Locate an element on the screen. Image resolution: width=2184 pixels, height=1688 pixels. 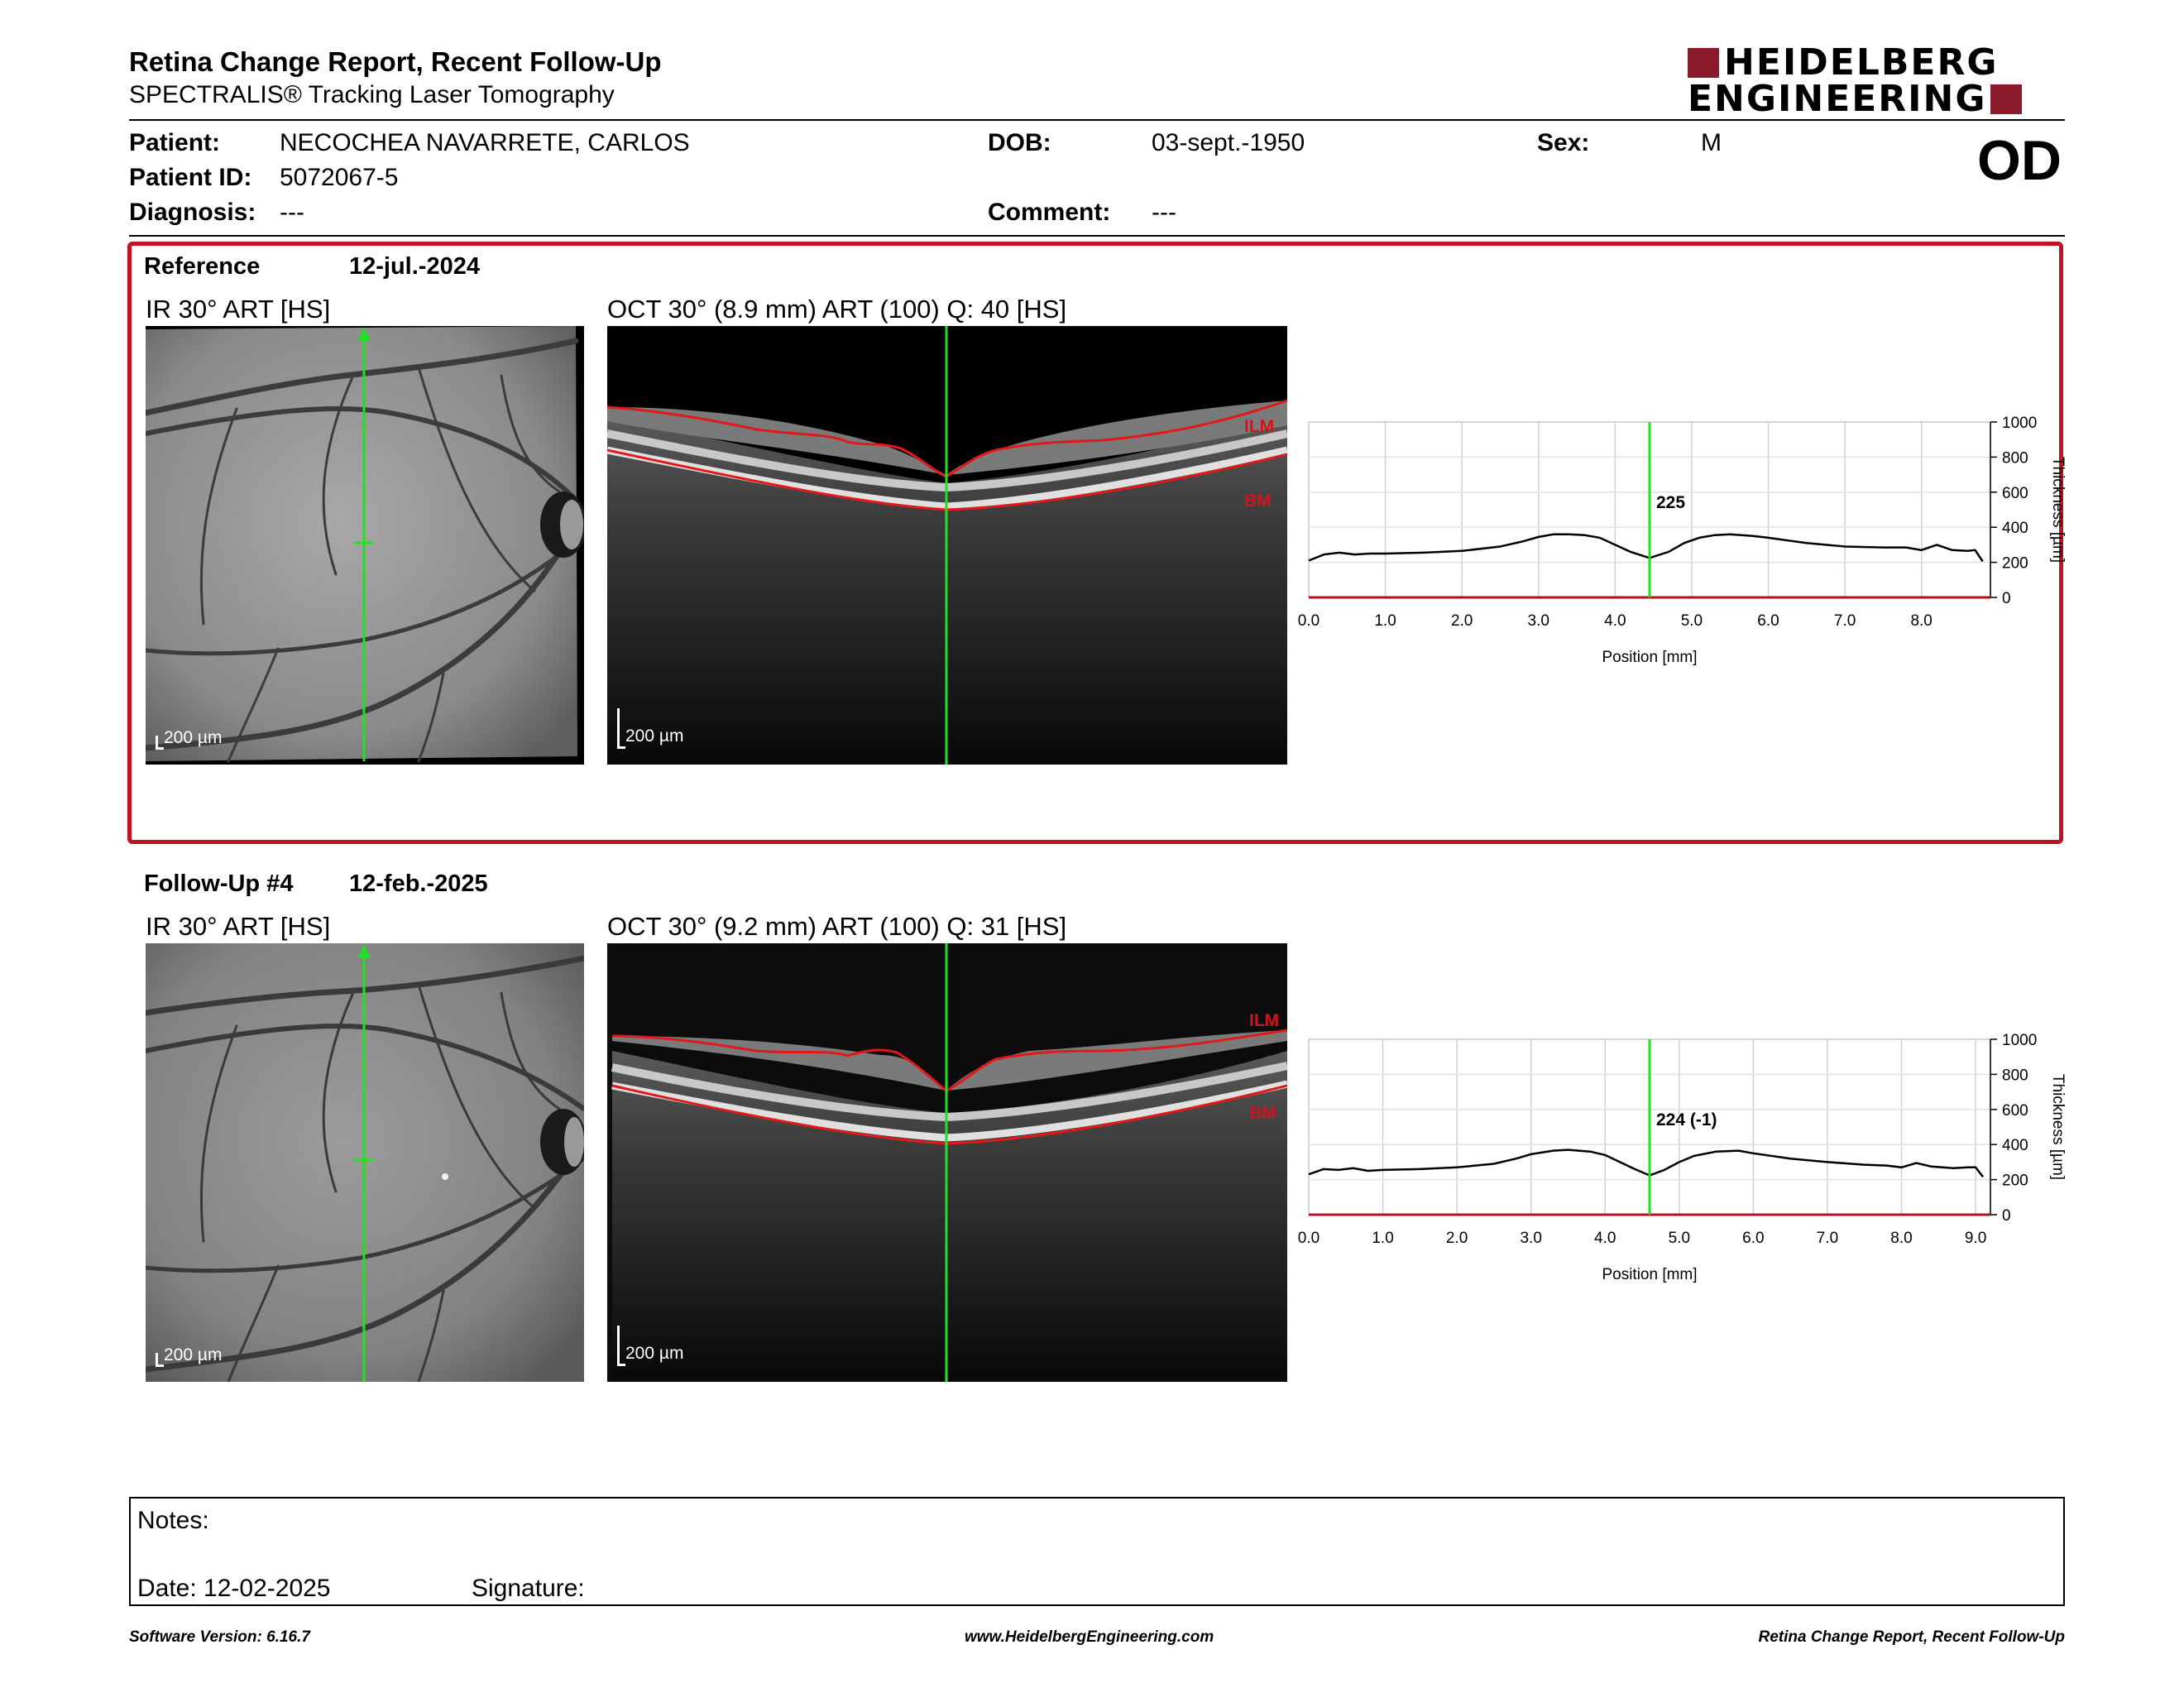
notes-date: Date: 12-02-2025 is located at coordinates (234, 1588).